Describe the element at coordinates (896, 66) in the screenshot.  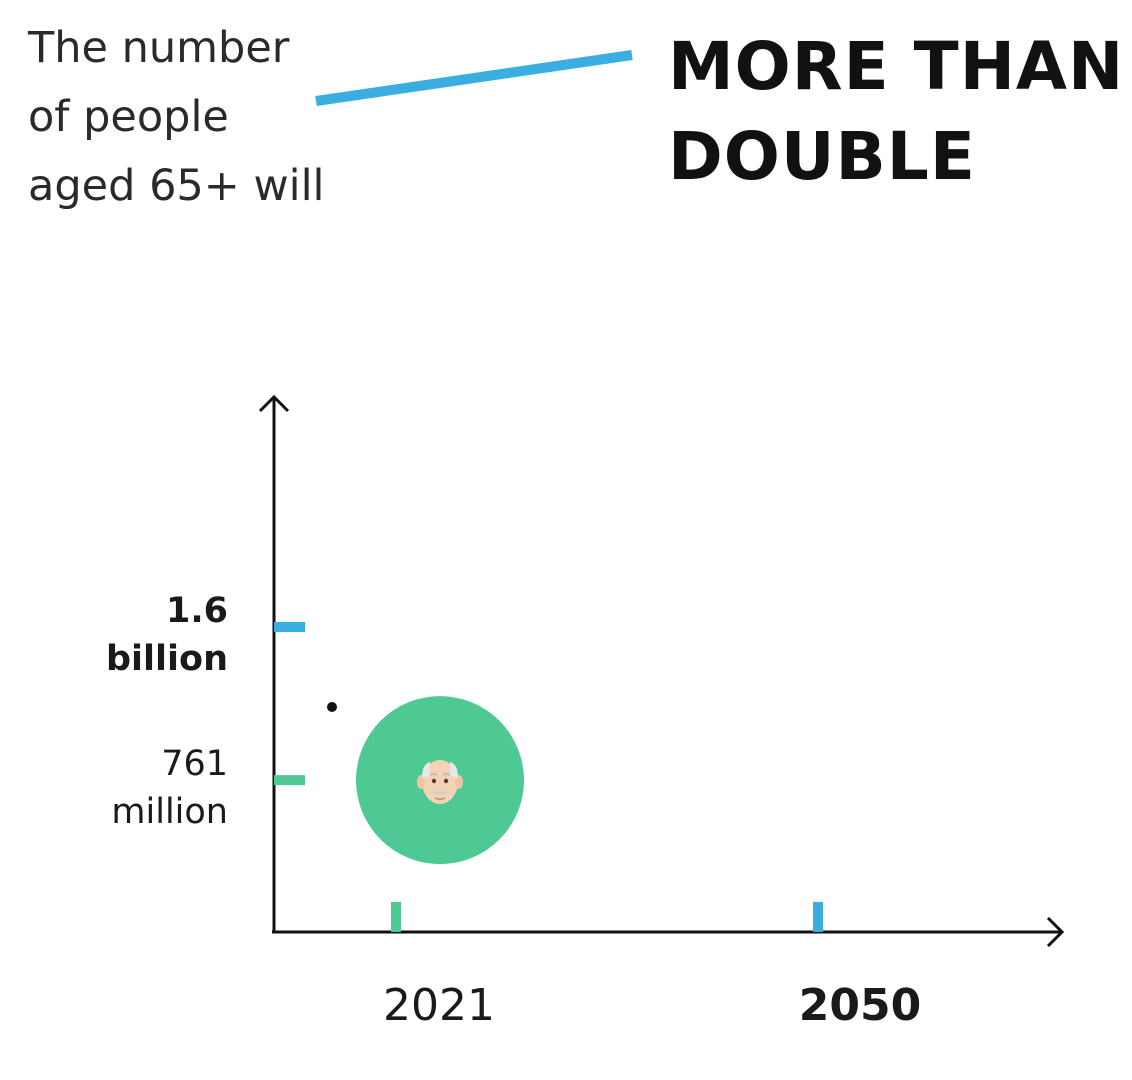
I see `headline-line-1: MORE THAN` at that location.